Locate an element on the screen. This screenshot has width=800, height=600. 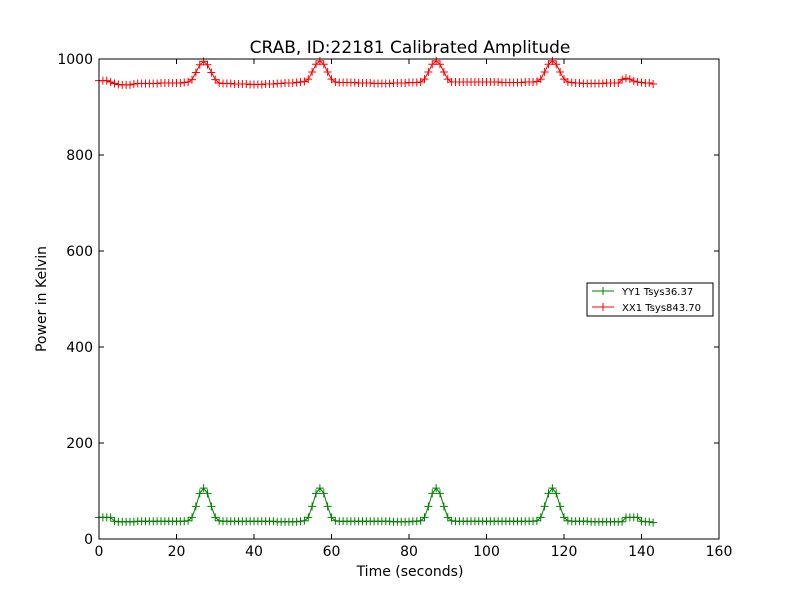
y-tick-label-3: 600 is located at coordinates (79, 252).